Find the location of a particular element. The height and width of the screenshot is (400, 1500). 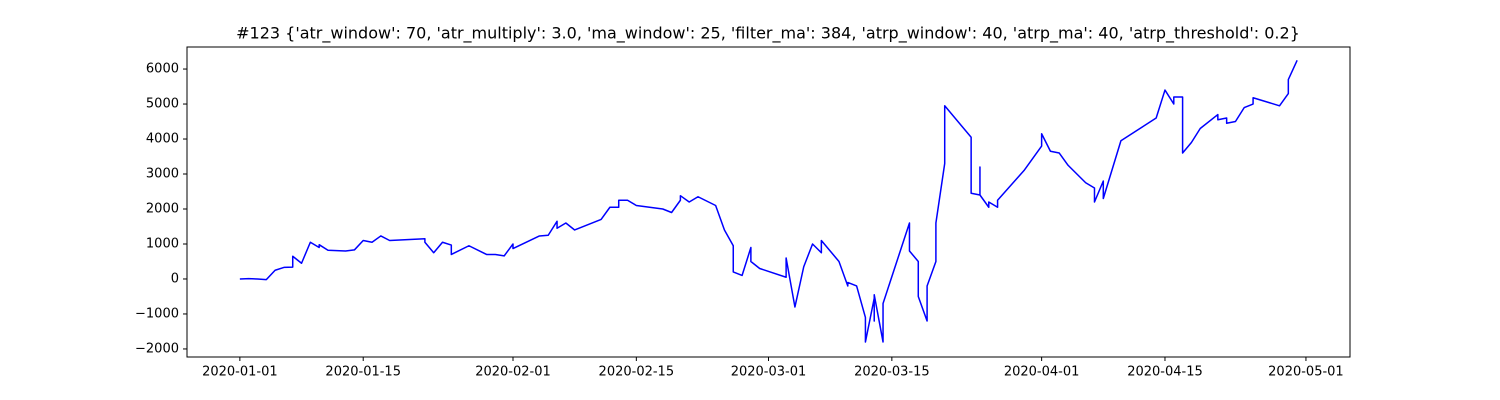

y-tick-label: 5000 is located at coordinates (162, 104).